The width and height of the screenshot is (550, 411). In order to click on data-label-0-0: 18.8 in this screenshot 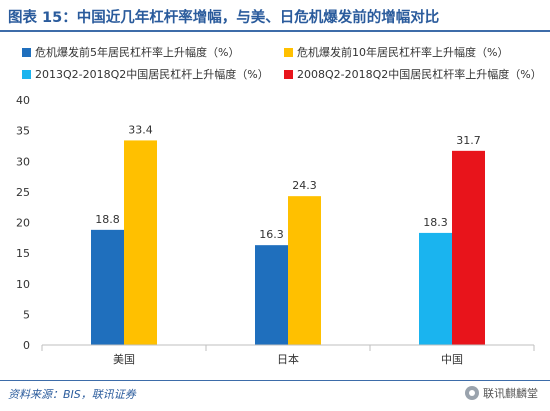, I will do `click(107, 219)`.